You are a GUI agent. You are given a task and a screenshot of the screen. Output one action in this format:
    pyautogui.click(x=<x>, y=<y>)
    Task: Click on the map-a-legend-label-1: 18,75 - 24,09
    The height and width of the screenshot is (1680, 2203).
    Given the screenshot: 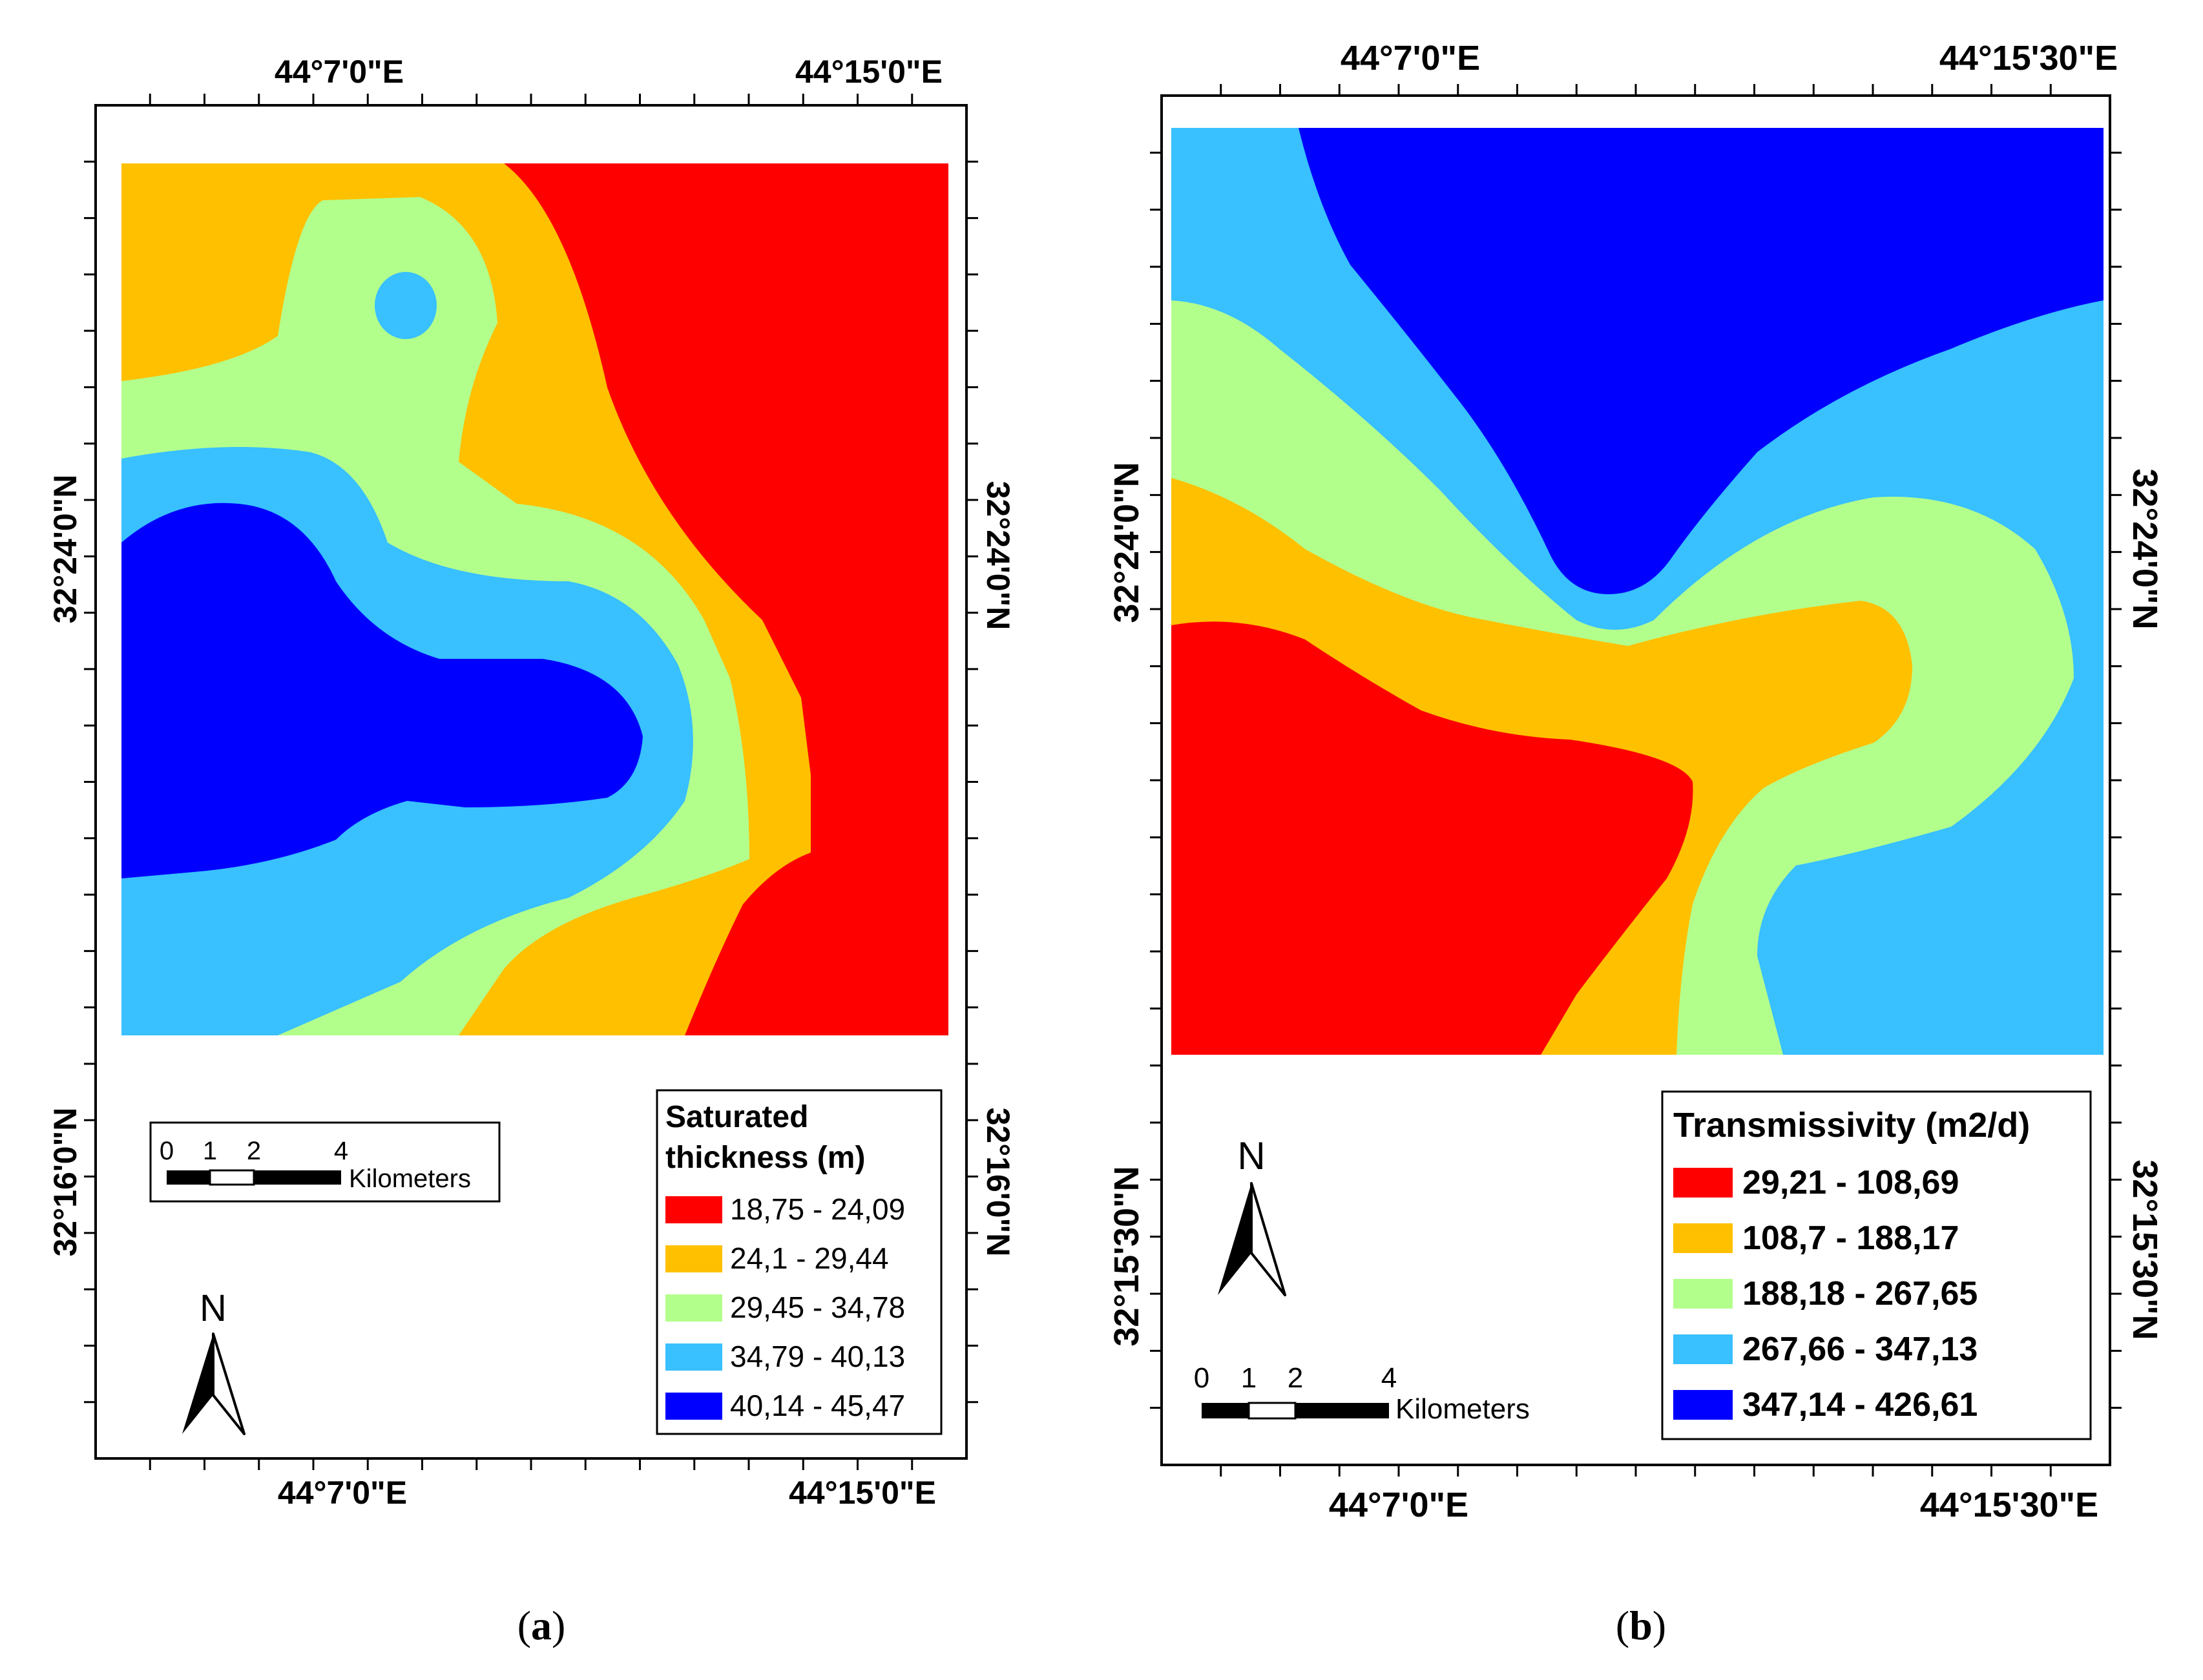 What is the action you would take?
    pyautogui.click(x=817, y=1209)
    